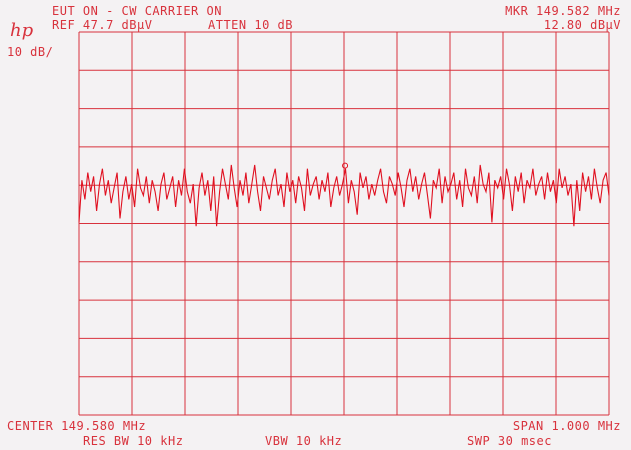 The image size is (631, 450). What do you see at coordinates (30, 52) in the screenshot?
I see `scale-per-division: 10 dB/` at bounding box center [30, 52].